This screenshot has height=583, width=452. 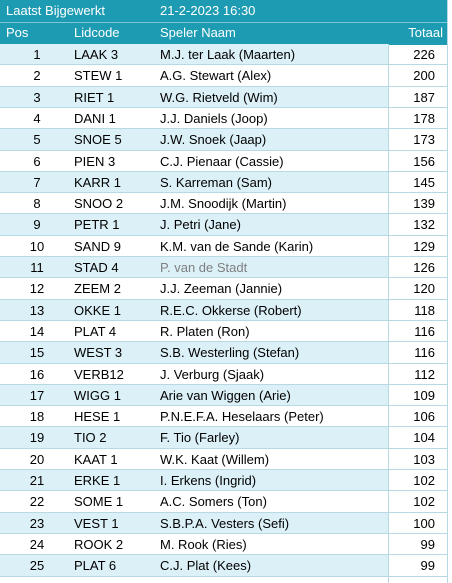 What do you see at coordinates (97, 289) in the screenshot?
I see `member-code: ZEEM 2` at bounding box center [97, 289].